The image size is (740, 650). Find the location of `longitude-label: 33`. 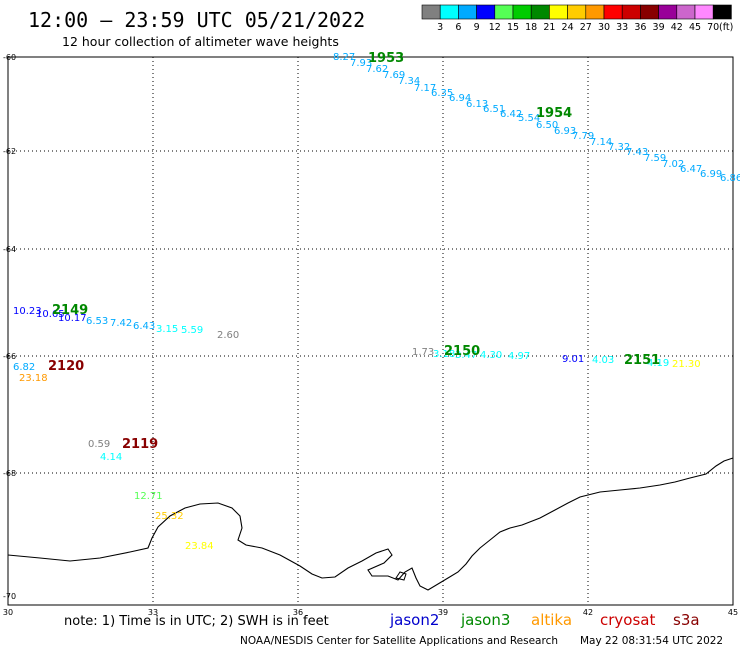

longitude-label: 33 is located at coordinates (153, 612).